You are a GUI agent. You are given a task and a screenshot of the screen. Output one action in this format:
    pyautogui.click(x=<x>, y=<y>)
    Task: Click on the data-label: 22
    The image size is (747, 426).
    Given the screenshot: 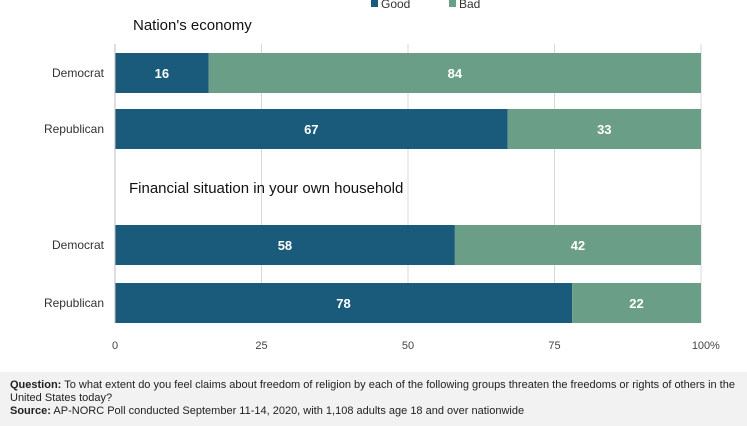 What is the action you would take?
    pyautogui.click(x=636, y=303)
    